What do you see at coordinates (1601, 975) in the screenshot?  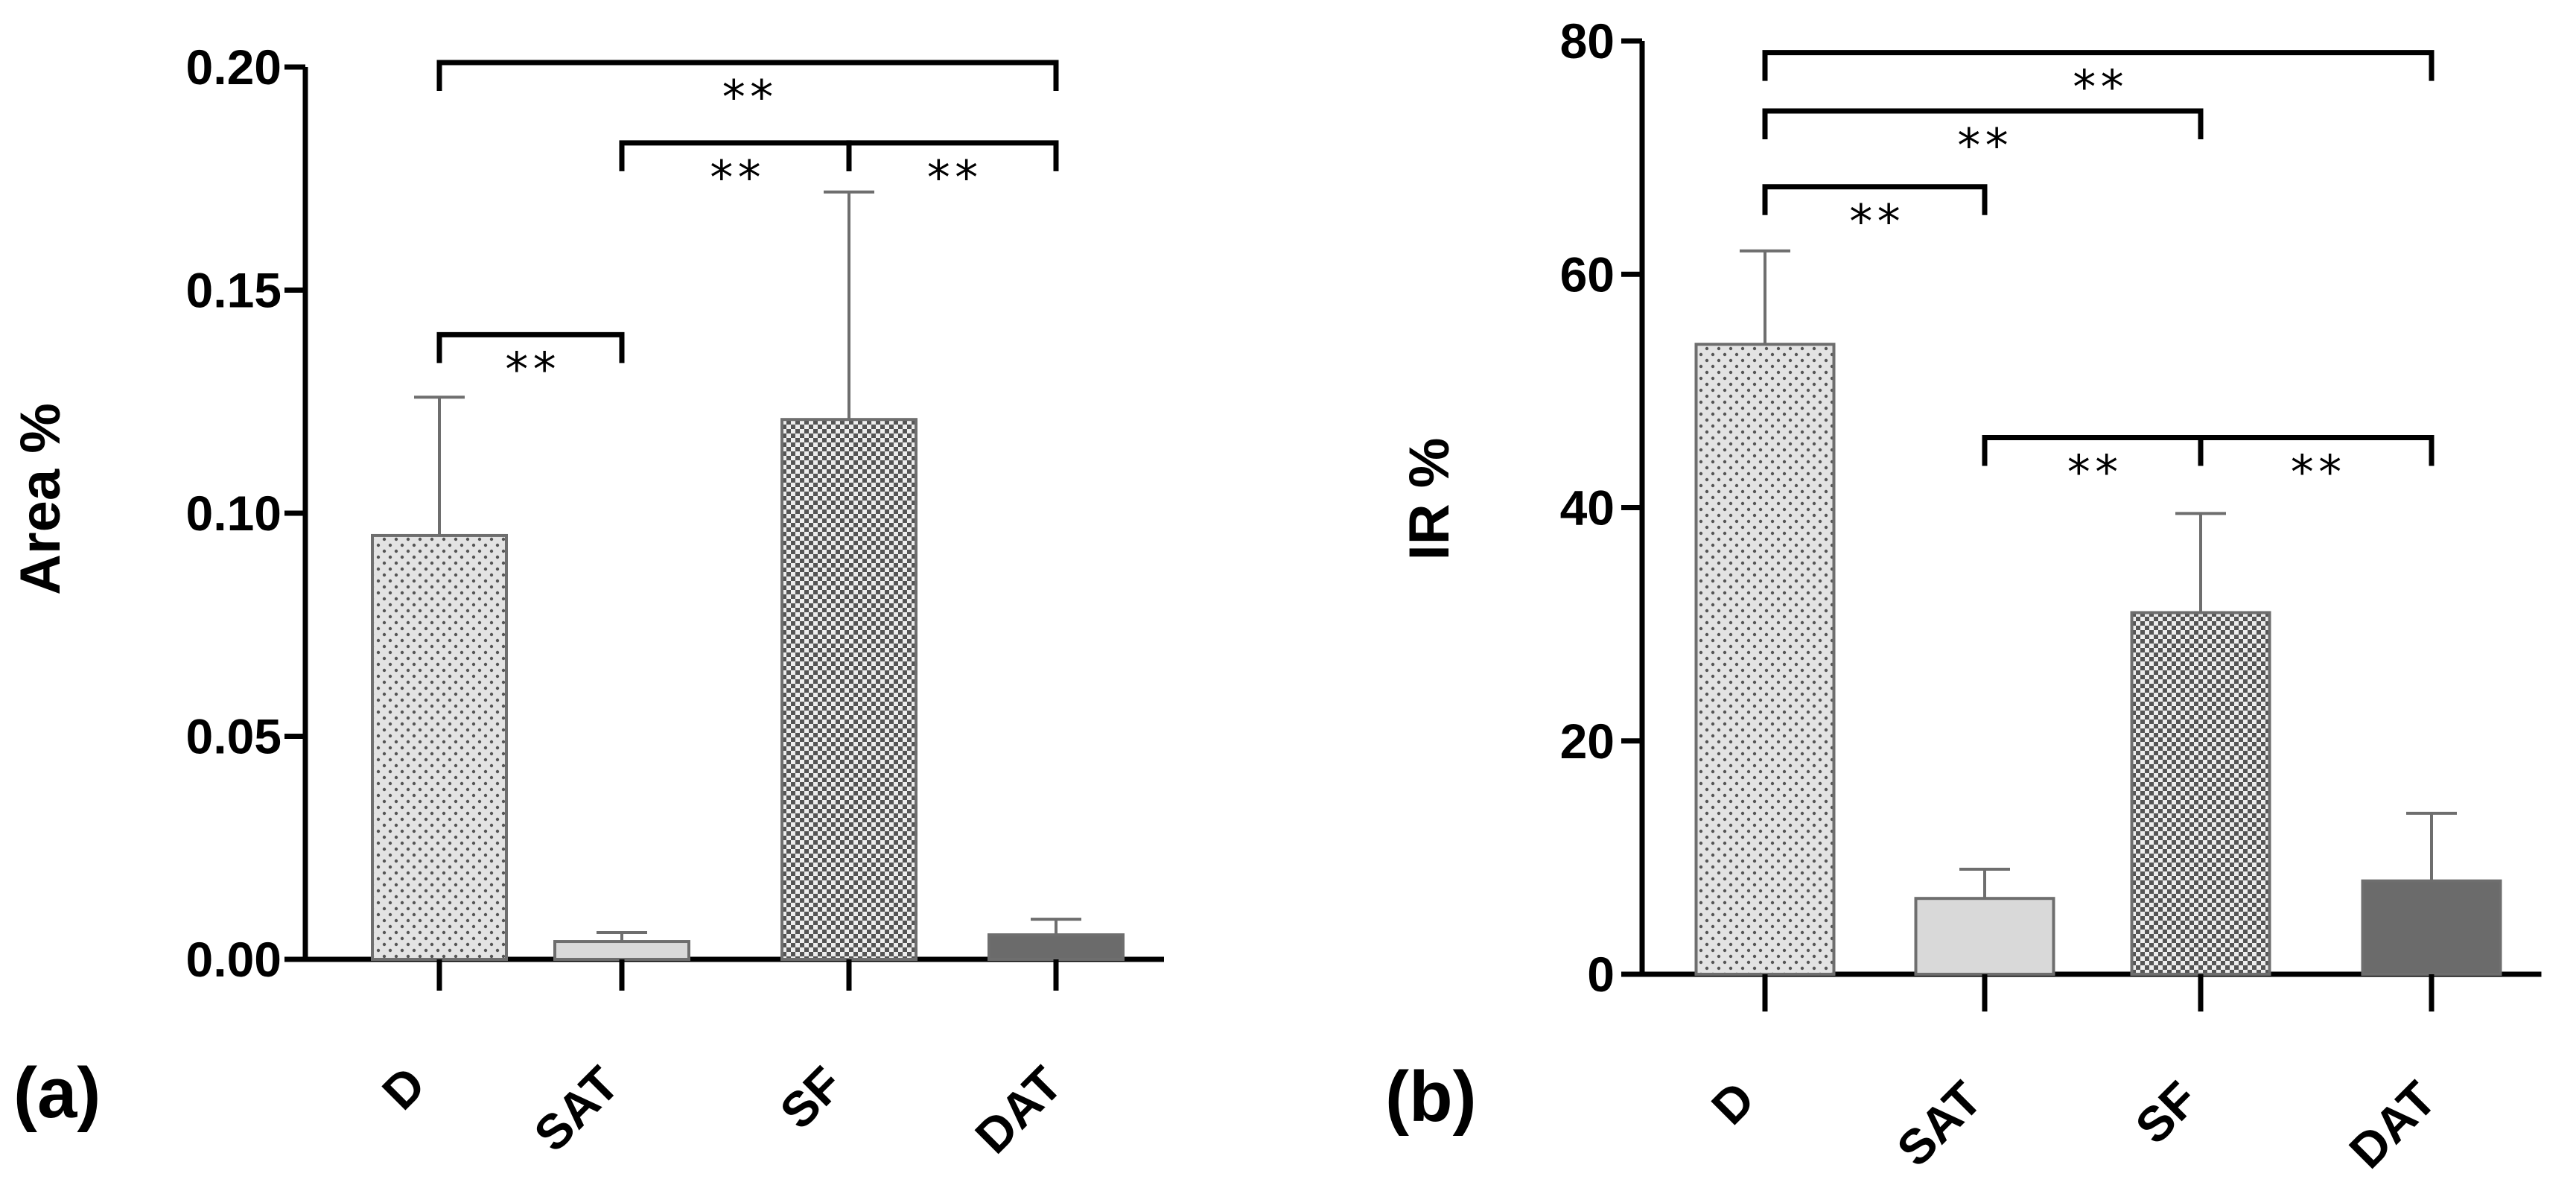 I see `y-tick-label: 0` at bounding box center [1601, 975].